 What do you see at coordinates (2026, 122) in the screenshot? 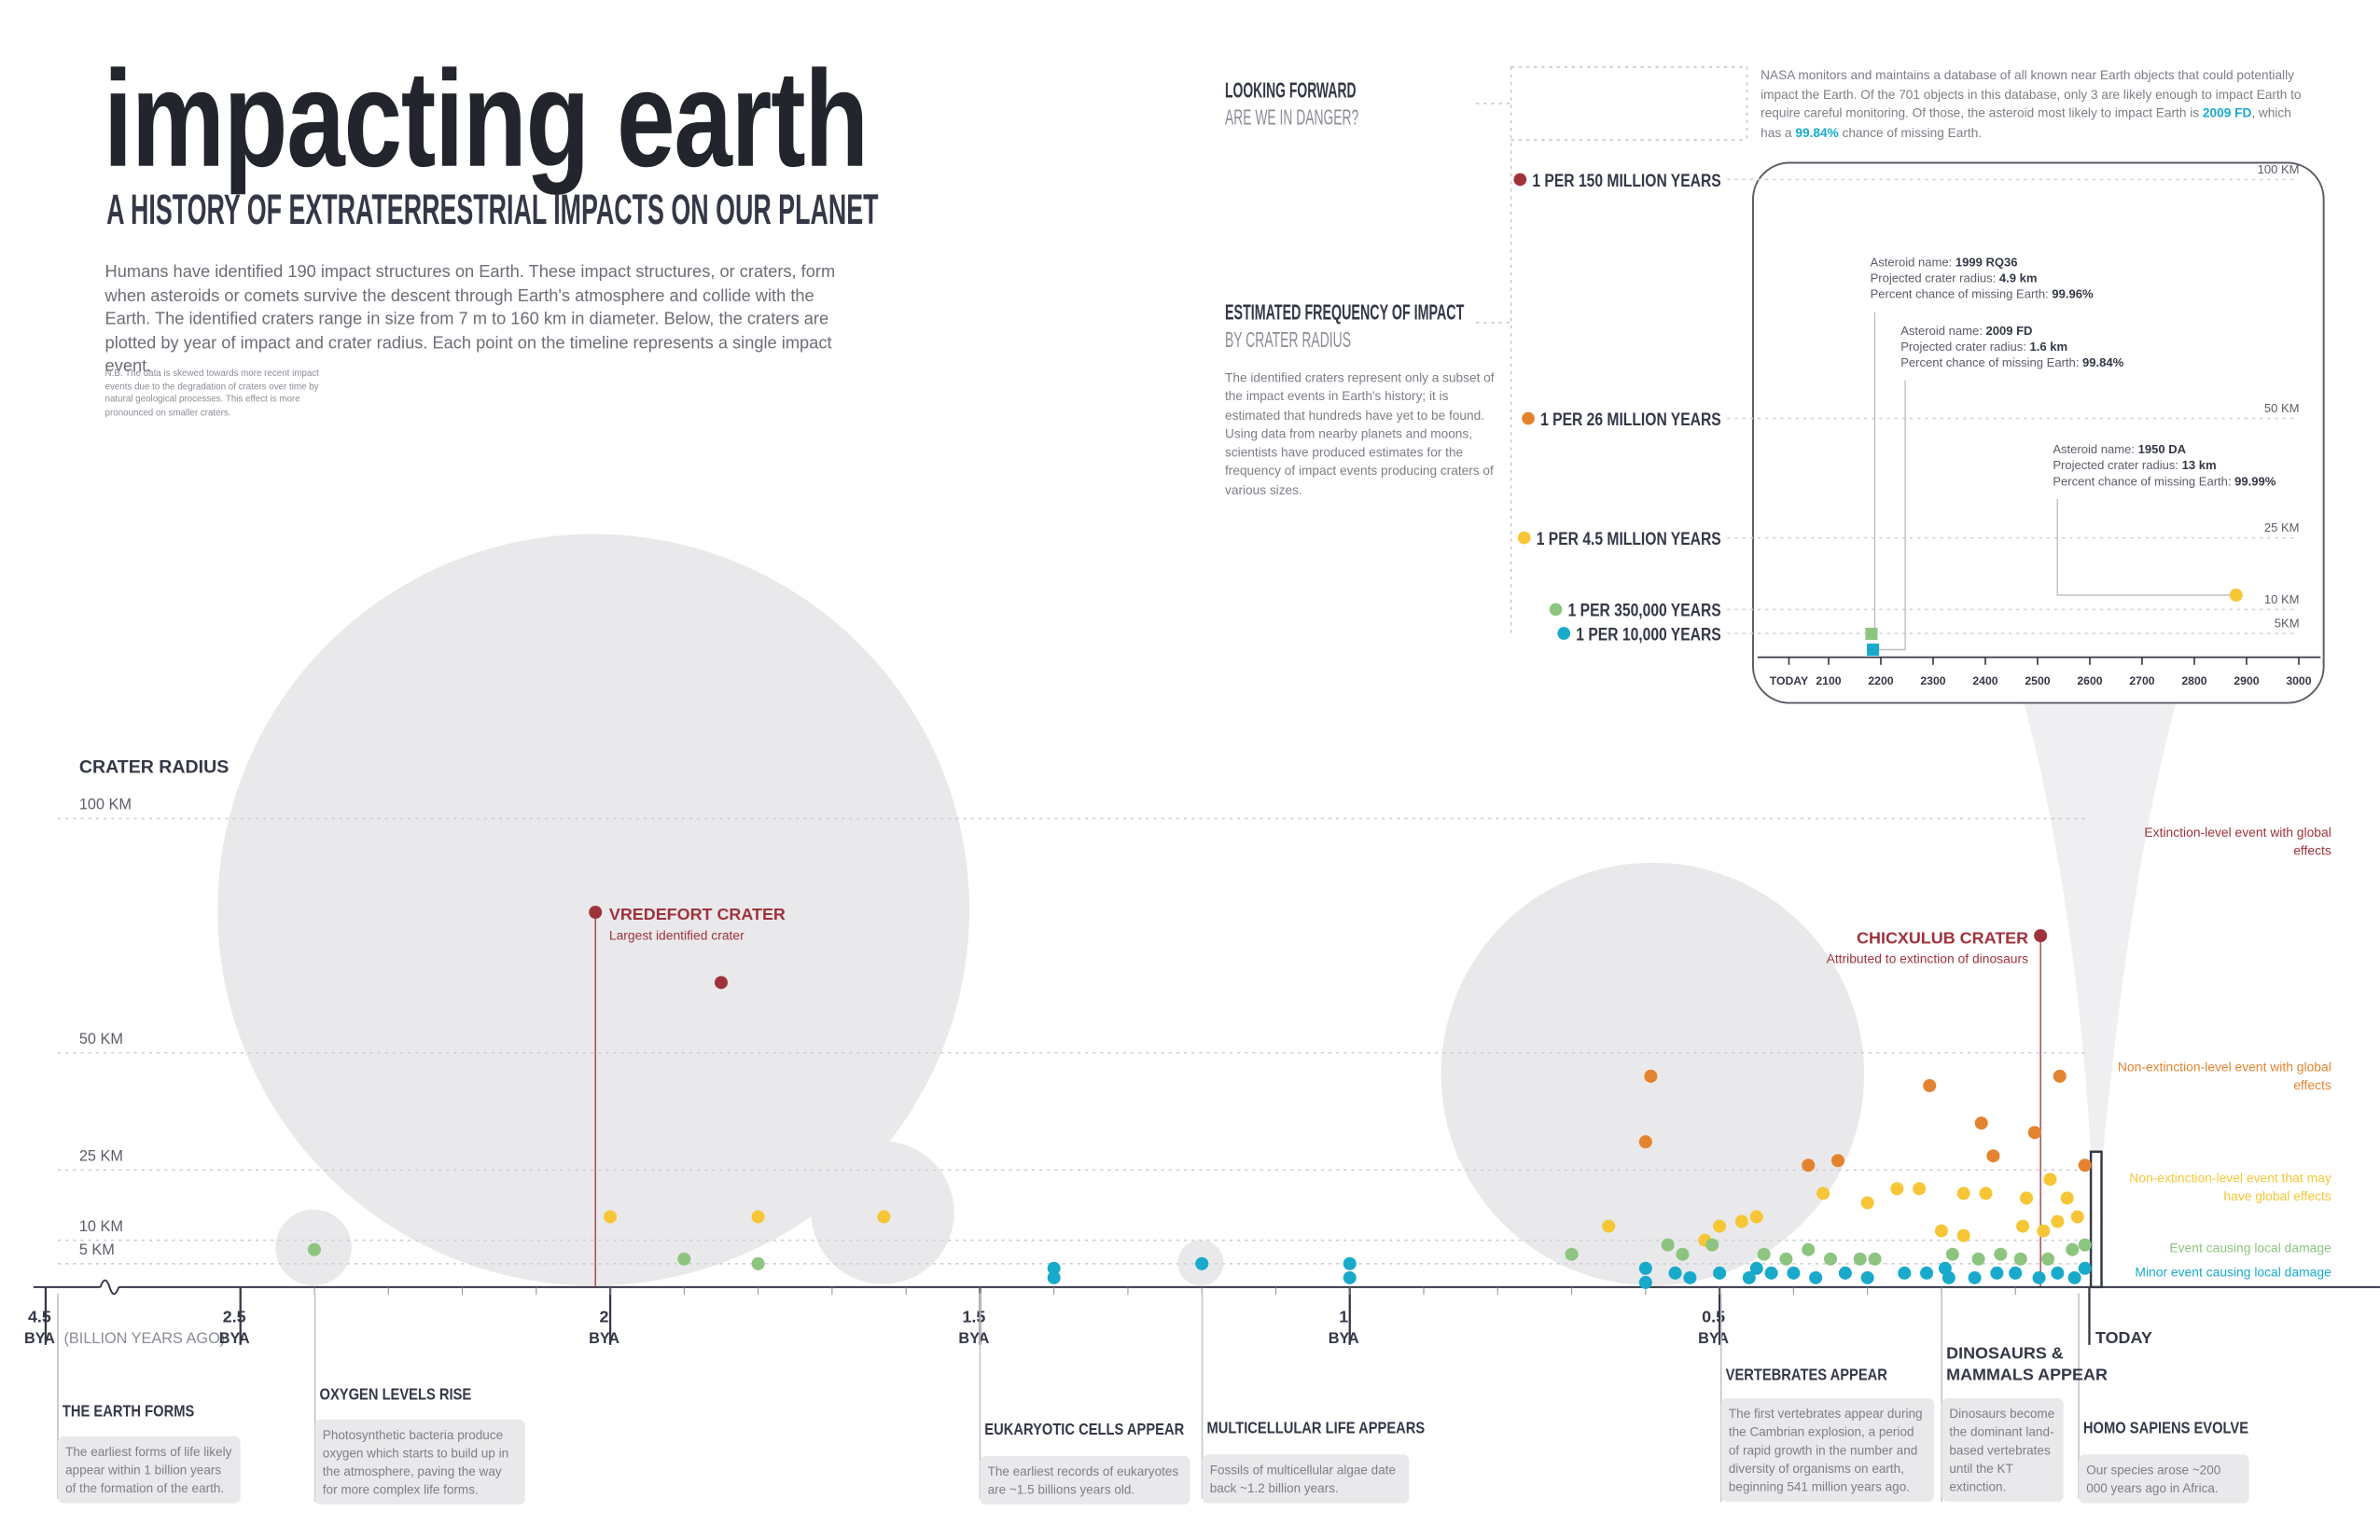
I see `text-run: , which has a` at bounding box center [2026, 122].